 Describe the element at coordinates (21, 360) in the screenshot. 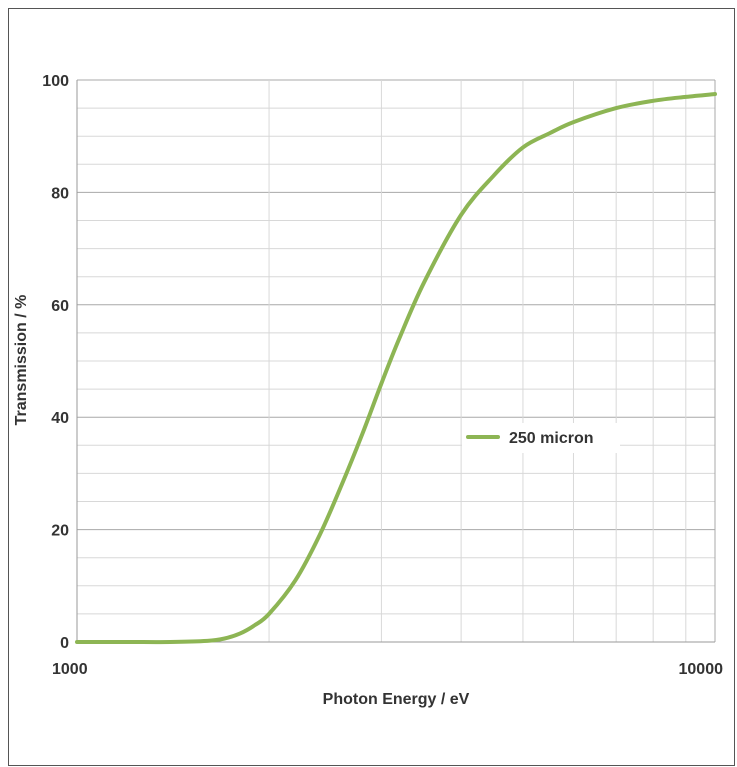

I see `y-axis-title: Transmission / %` at that location.